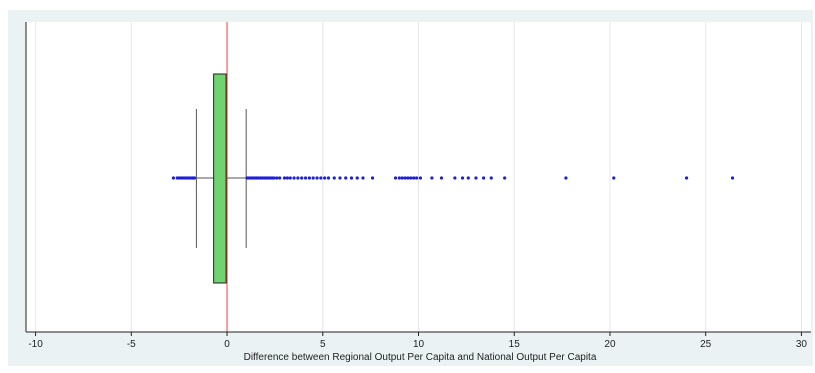 The image size is (815, 373). I want to click on iqr-box, so click(220, 178).